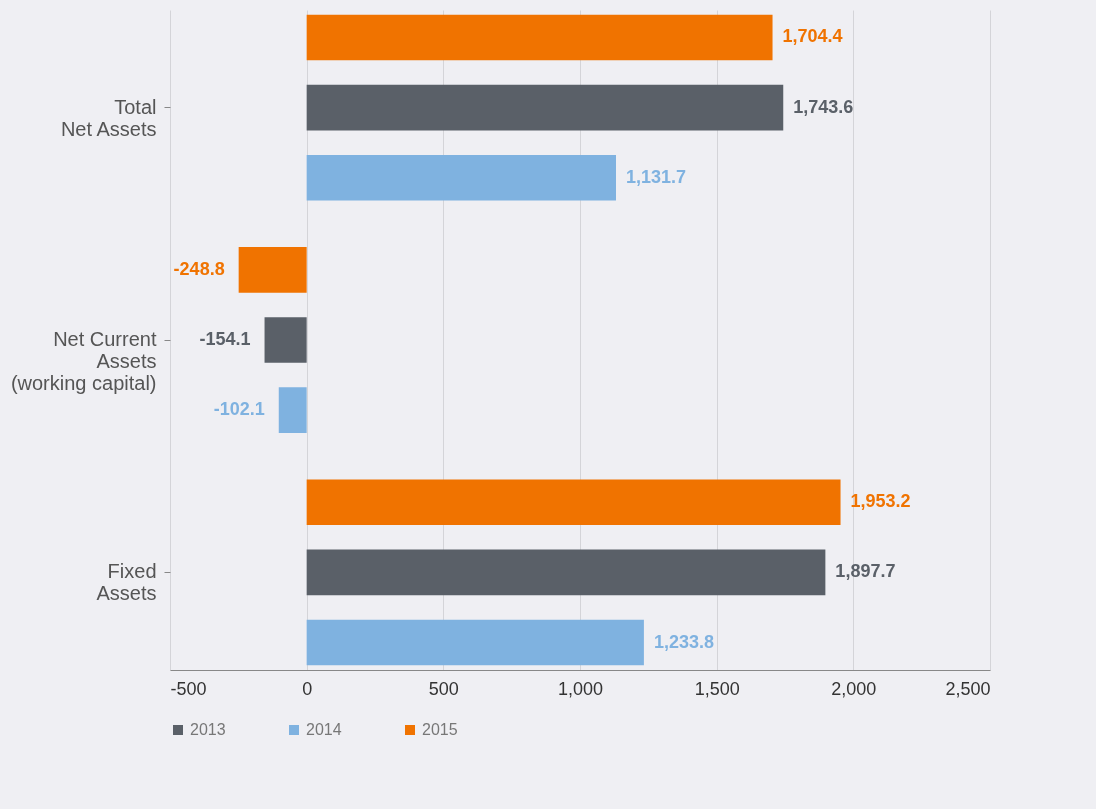  Describe the element at coordinates (239, 409) in the screenshot. I see `data-label: -102.1` at that location.